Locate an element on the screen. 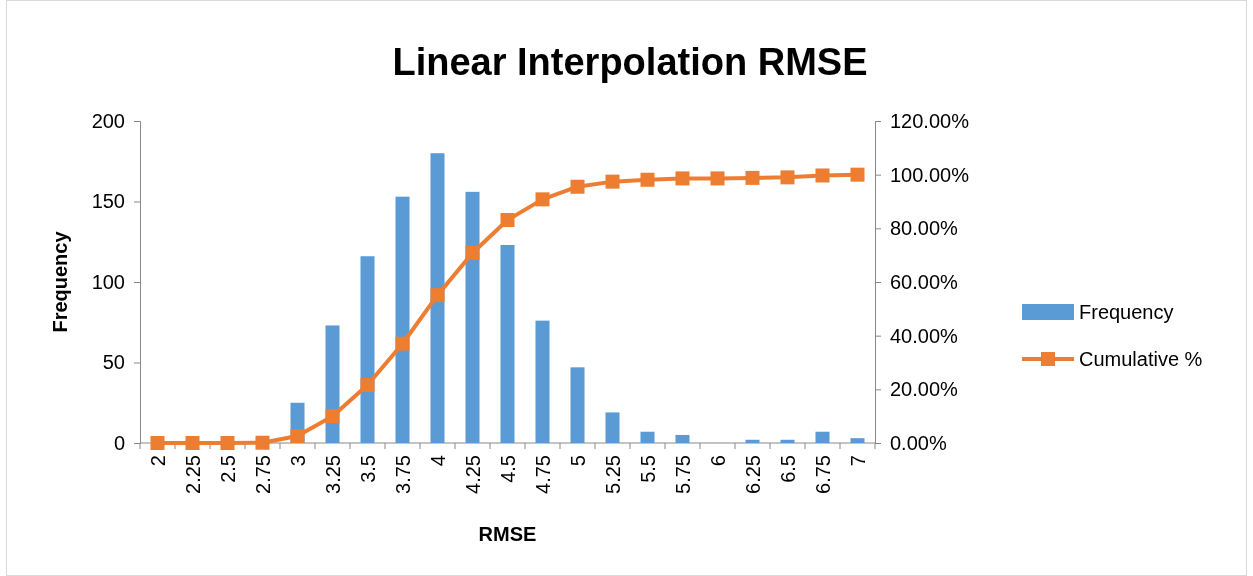 The height and width of the screenshot is (576, 1253). y2-tick-label: 80.00% is located at coordinates (924, 228).